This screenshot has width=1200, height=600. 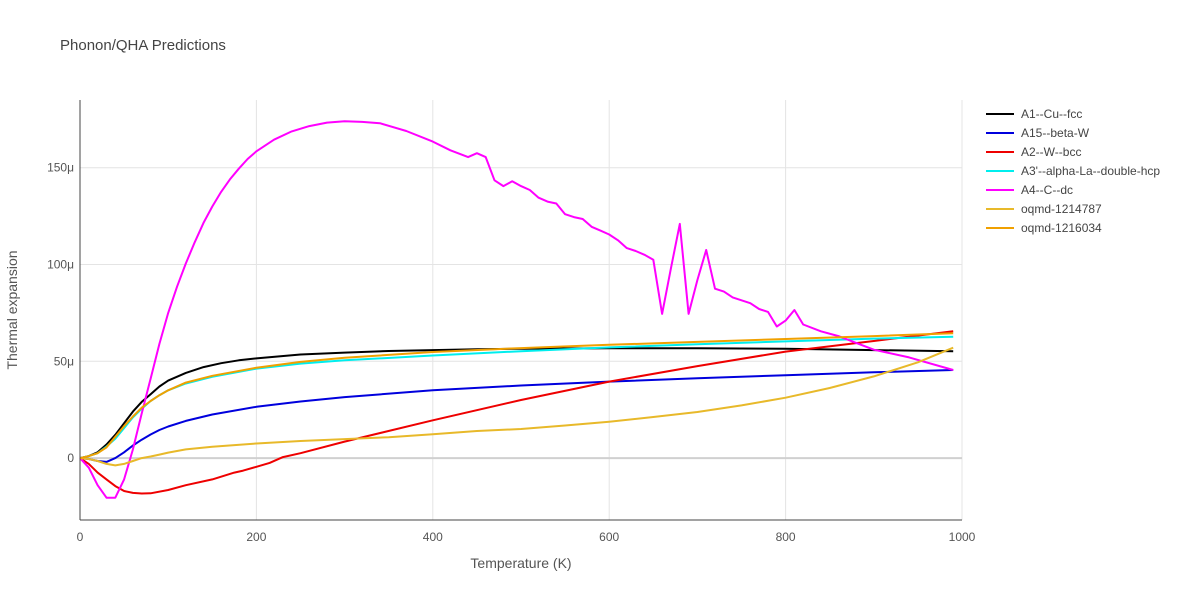 I want to click on legend-item-0: A1--Cu--fcc, so click(x=1034, y=114).